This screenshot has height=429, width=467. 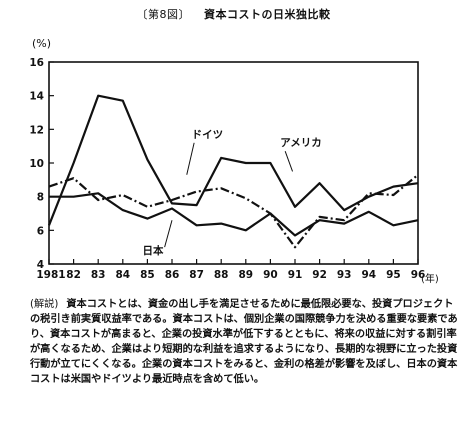 What do you see at coordinates (221, 275) in the screenshot?
I see `x-tick-label: 88` at bounding box center [221, 275].